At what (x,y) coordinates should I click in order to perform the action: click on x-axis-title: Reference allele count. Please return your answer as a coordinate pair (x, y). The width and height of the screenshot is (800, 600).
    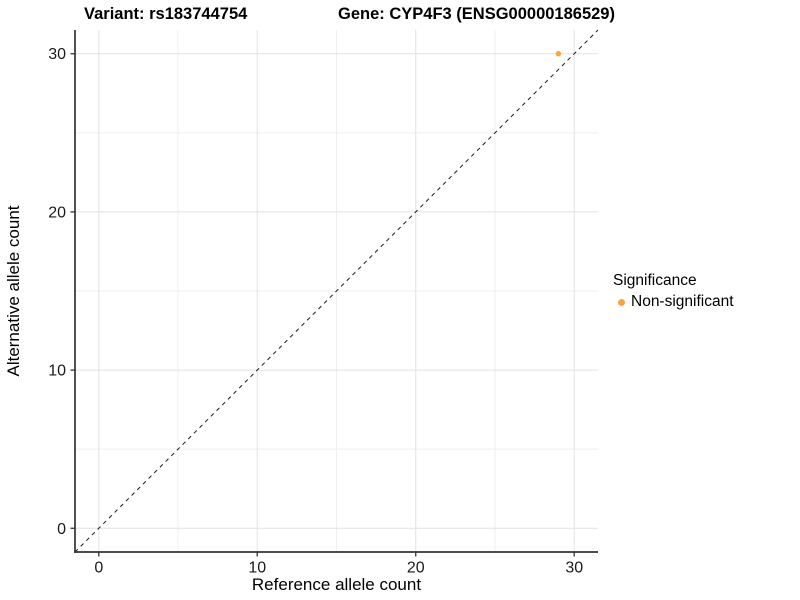
    Looking at the image, I should click on (336, 584).